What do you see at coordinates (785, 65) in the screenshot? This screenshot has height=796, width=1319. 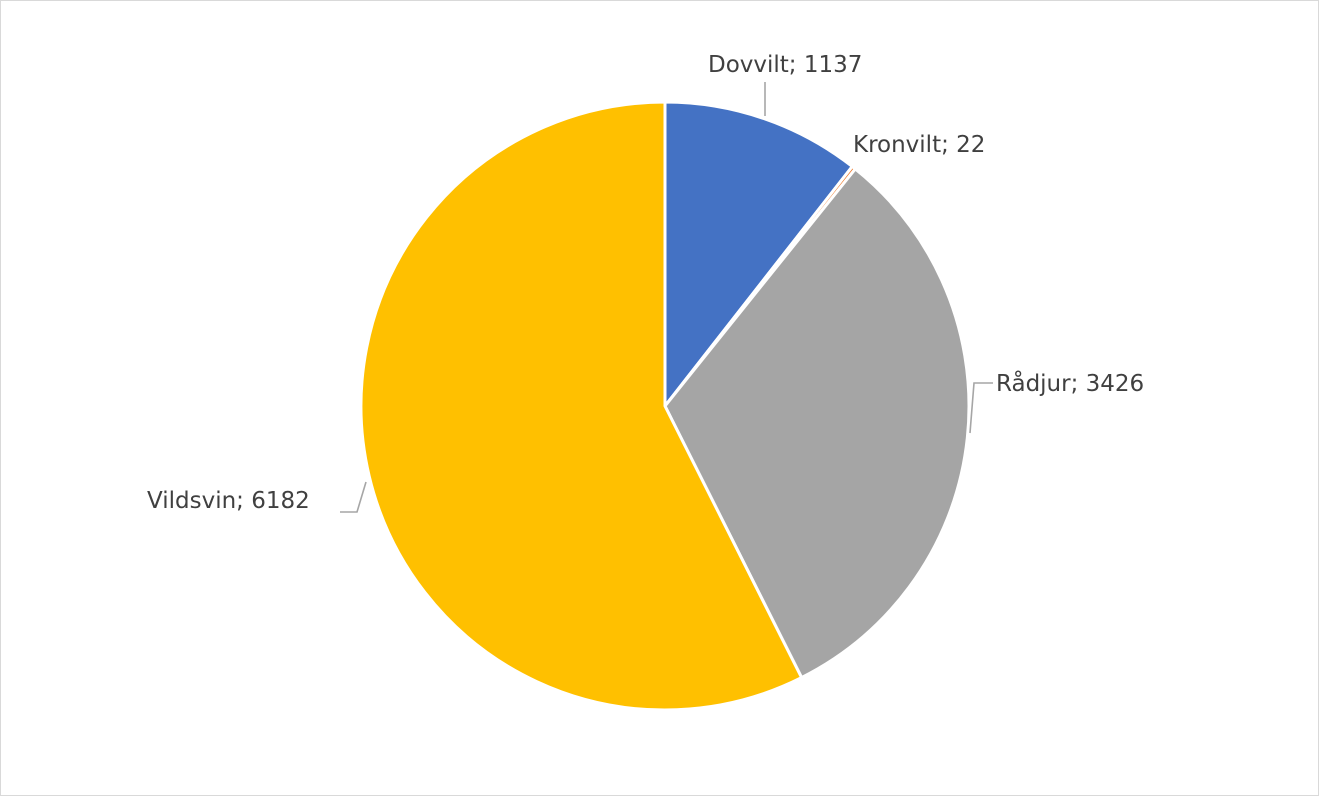 I see `data-label-dovvilt: Dovvilt; 1137` at bounding box center [785, 65].